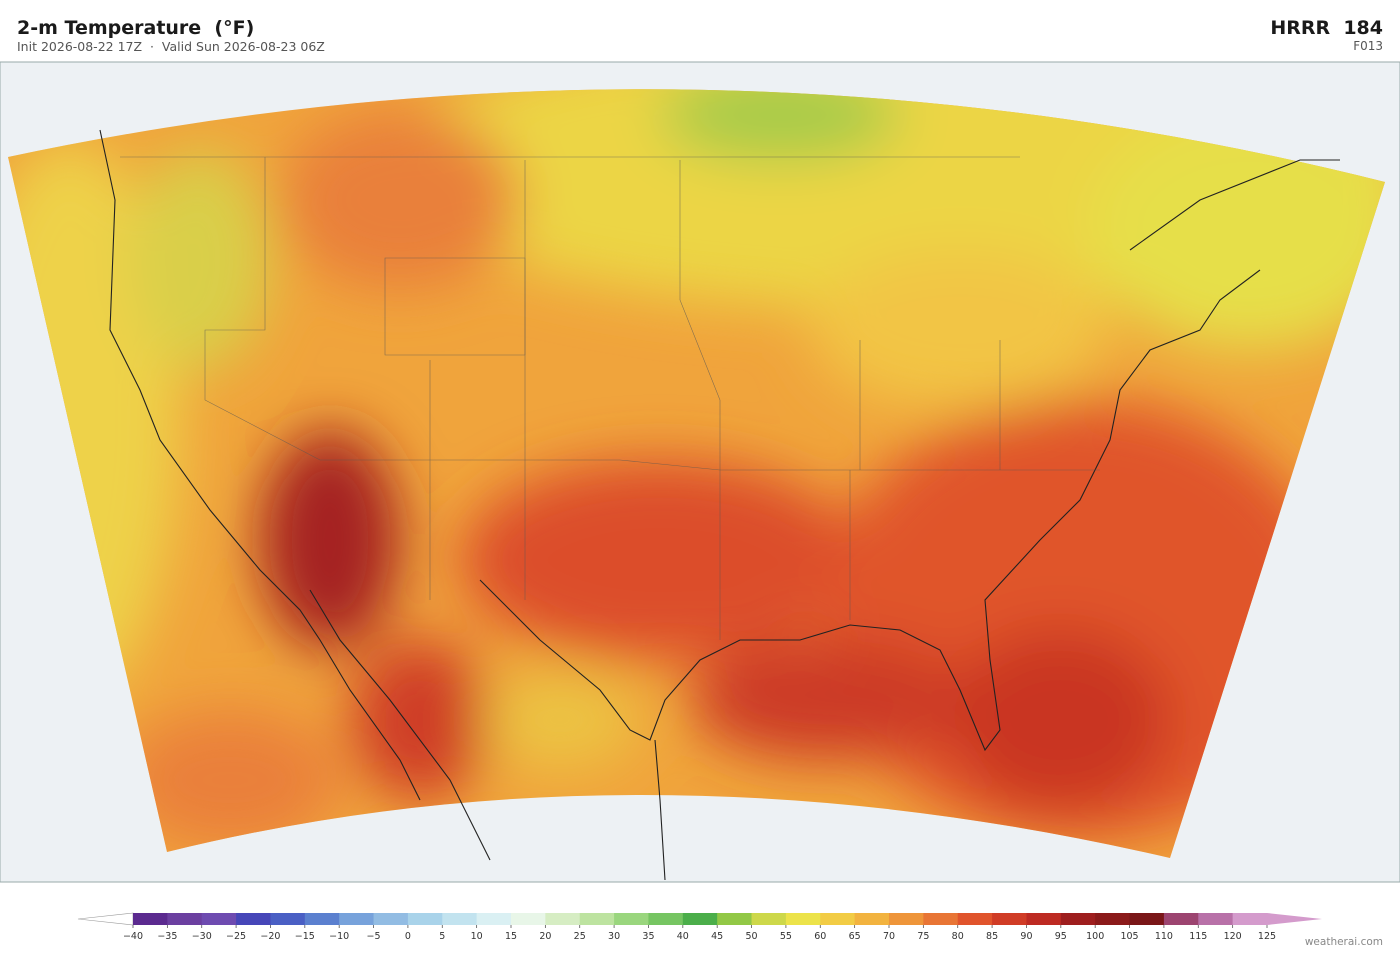 The width and height of the screenshot is (1400, 956). Describe the element at coordinates (511, 936) in the screenshot. I see `colorbar-tick-label: 15` at that location.